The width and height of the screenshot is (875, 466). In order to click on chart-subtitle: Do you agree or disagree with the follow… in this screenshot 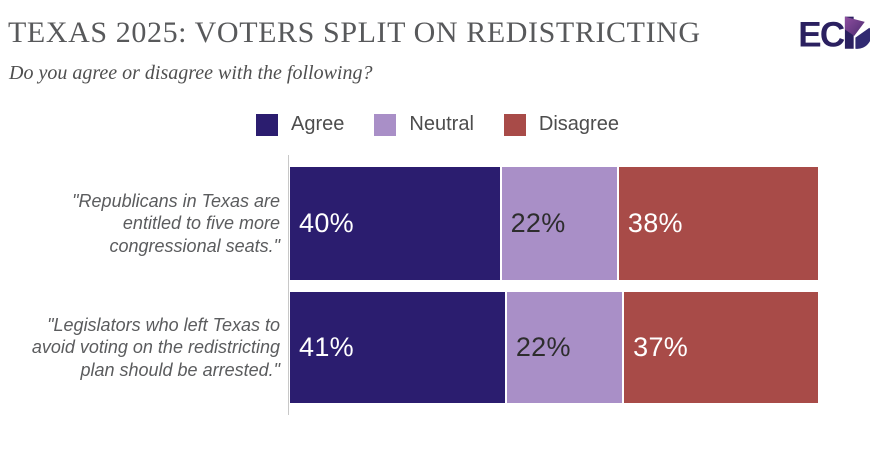, I will do `click(191, 73)`.